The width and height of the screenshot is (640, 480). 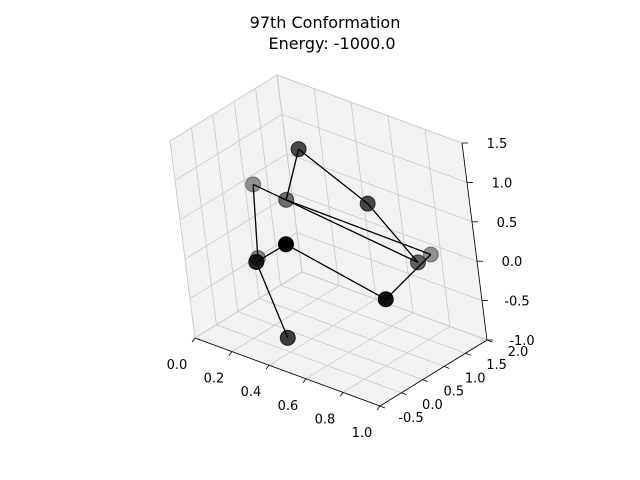 I want to click on z-tick-label: 0.5, so click(x=507, y=223).